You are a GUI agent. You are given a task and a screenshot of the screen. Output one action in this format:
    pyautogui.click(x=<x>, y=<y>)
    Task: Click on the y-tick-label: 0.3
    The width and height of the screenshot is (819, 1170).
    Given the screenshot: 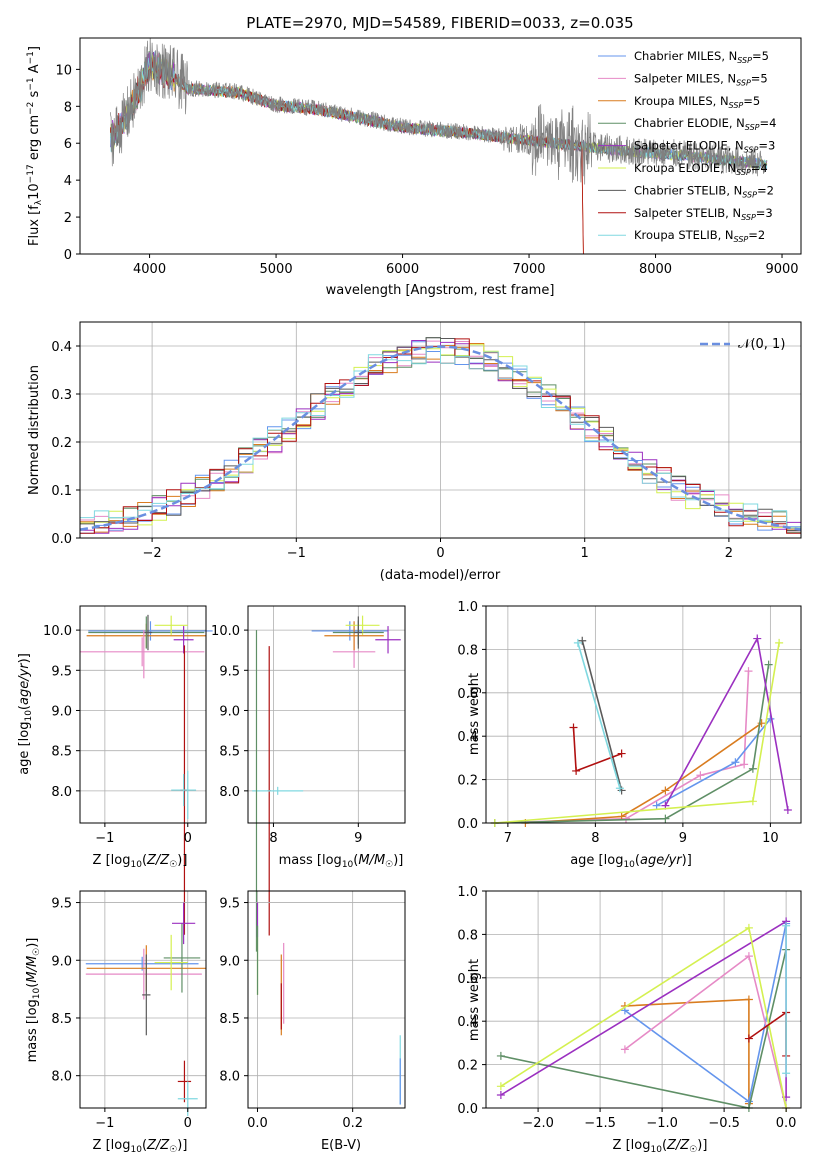 What is the action you would take?
    pyautogui.click(x=61, y=395)
    